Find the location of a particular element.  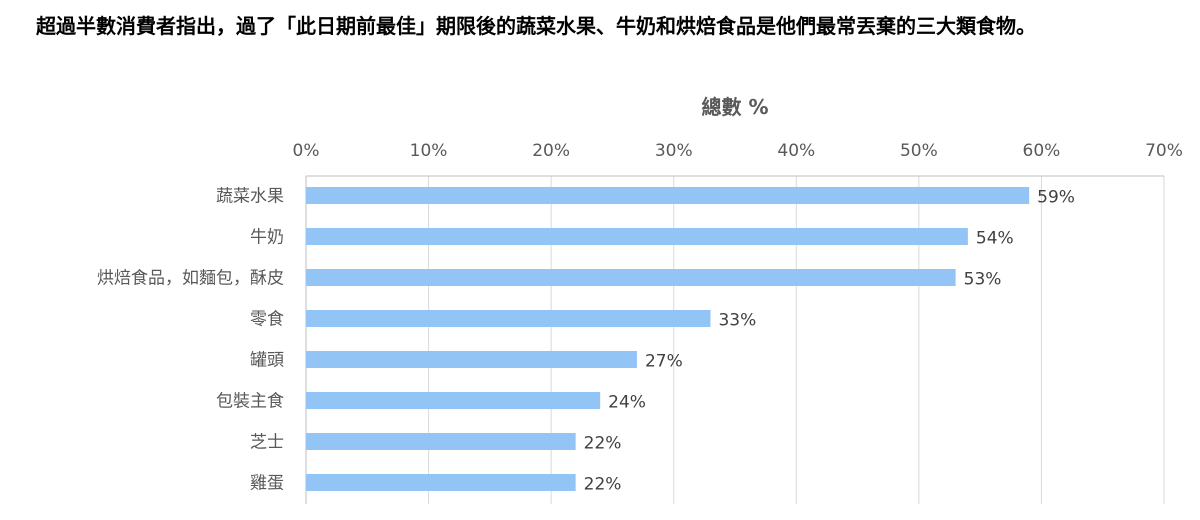

x-tick-label: 30% is located at coordinates (674, 151).